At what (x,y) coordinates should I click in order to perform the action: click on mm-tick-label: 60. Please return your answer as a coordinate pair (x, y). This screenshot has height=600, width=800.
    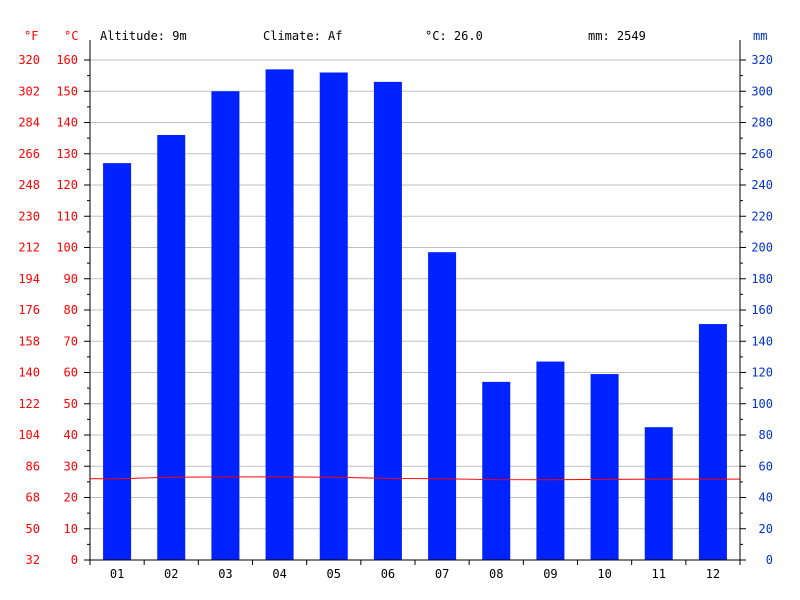
    Looking at the image, I should click on (766, 466).